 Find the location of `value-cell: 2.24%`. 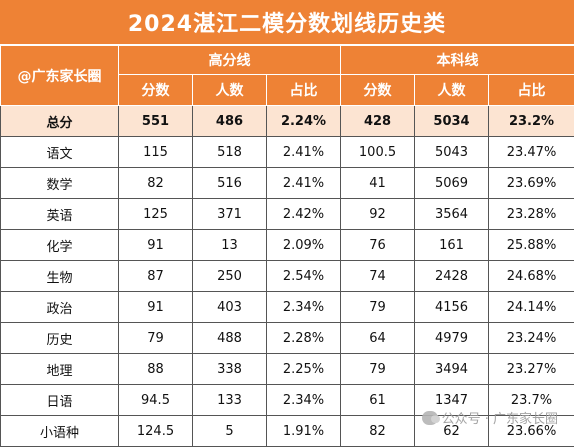

value-cell: 2.24% is located at coordinates (304, 121).